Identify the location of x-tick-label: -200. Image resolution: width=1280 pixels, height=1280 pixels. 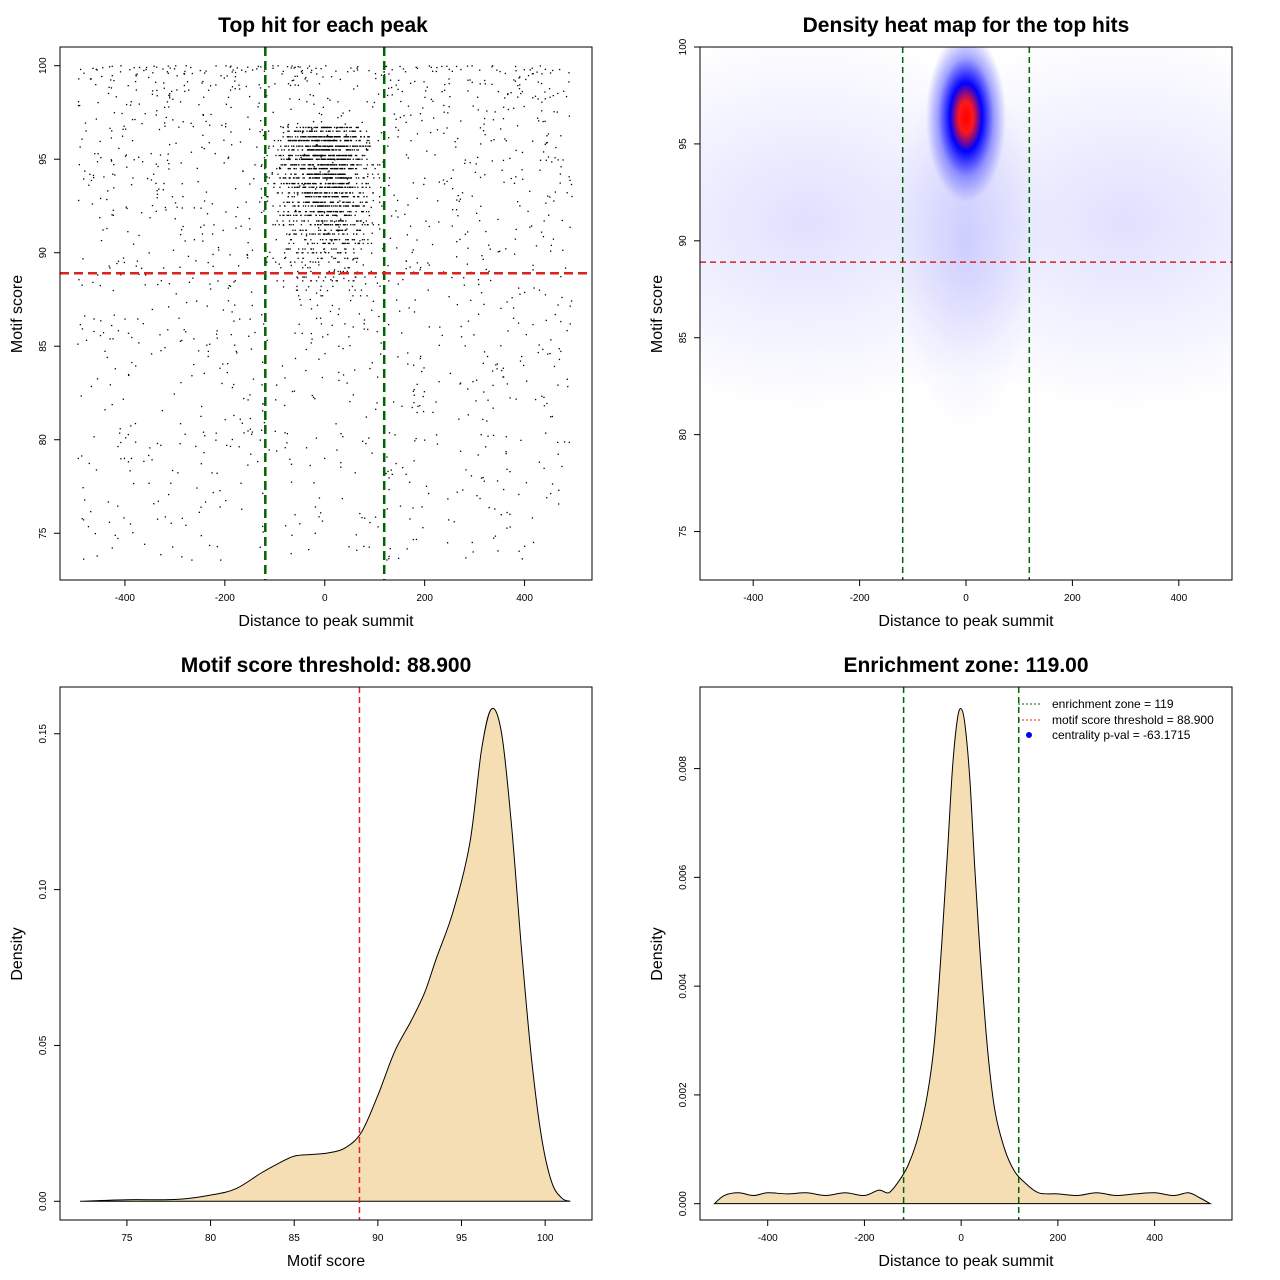
(860, 598).